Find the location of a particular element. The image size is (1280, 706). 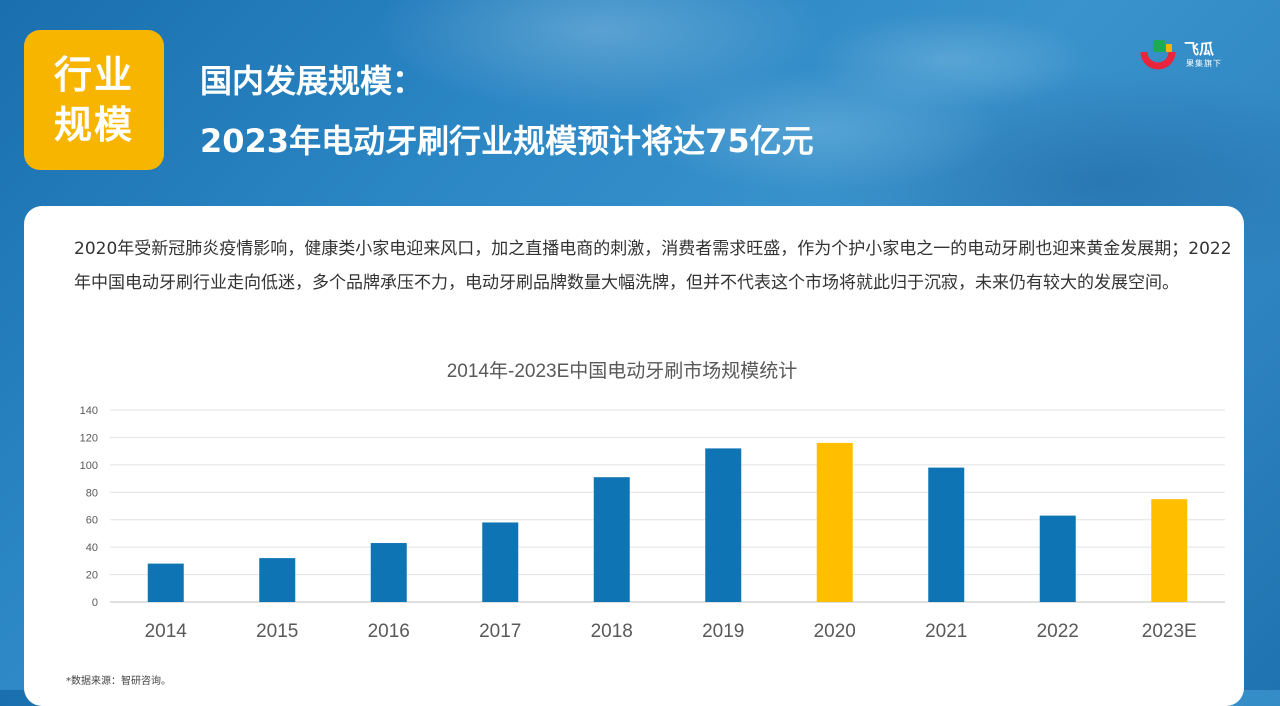

bar-2018 is located at coordinates (611, 539).